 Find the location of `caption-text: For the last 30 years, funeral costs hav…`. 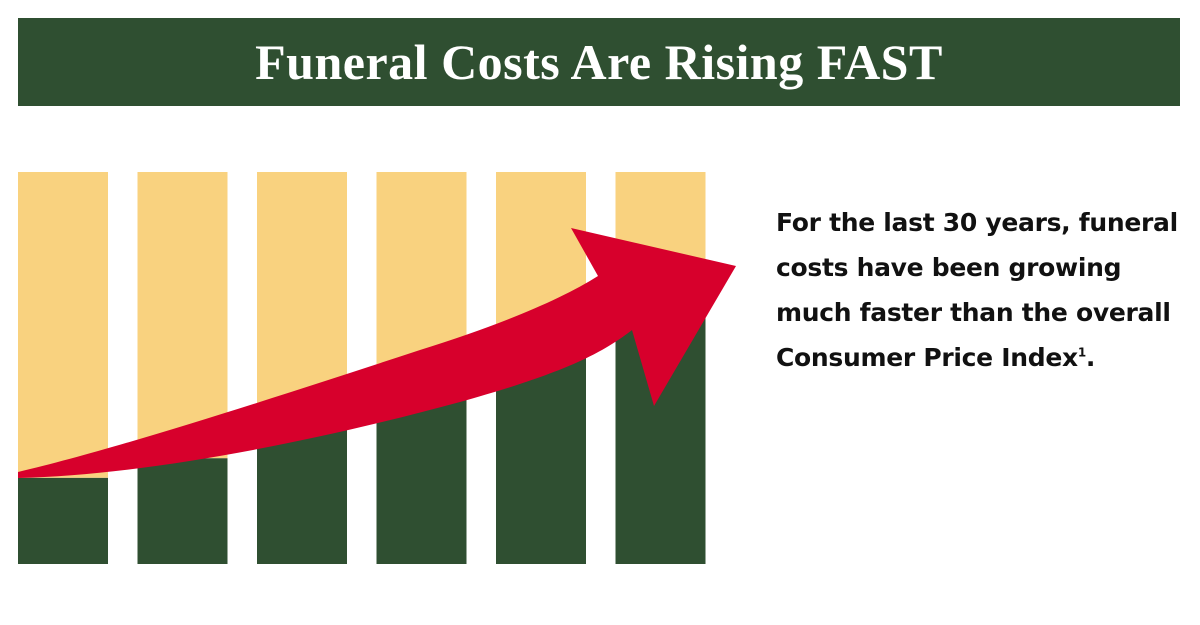

caption-text: For the last 30 years, funeral costs hav… is located at coordinates (977, 290).